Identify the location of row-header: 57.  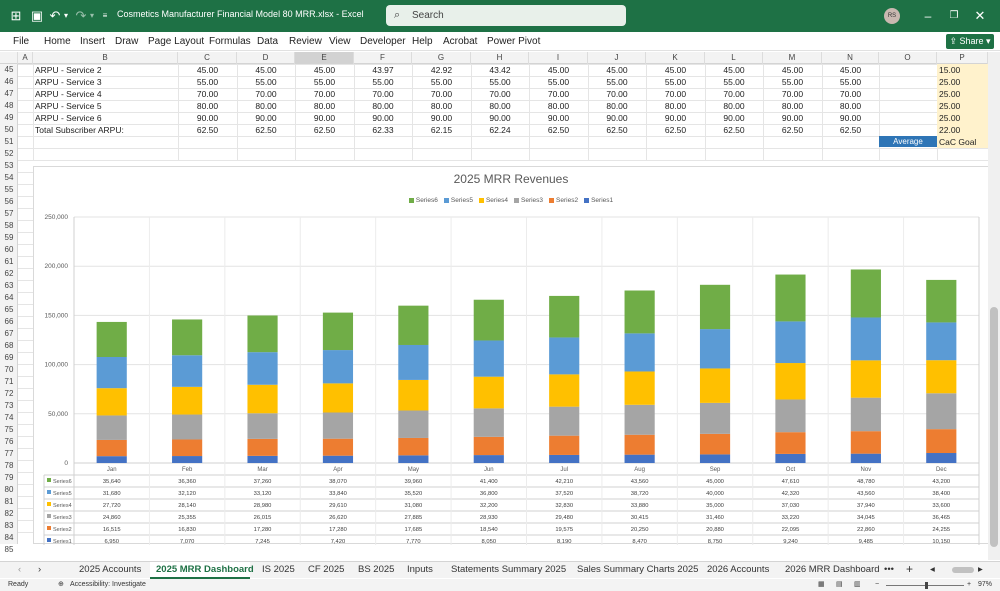
(9, 213).